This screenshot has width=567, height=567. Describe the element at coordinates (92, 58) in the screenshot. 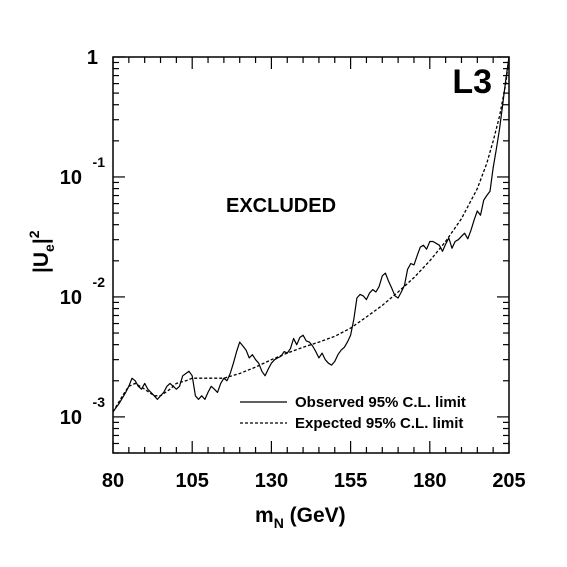

I see `y-tick-label: 1` at that location.